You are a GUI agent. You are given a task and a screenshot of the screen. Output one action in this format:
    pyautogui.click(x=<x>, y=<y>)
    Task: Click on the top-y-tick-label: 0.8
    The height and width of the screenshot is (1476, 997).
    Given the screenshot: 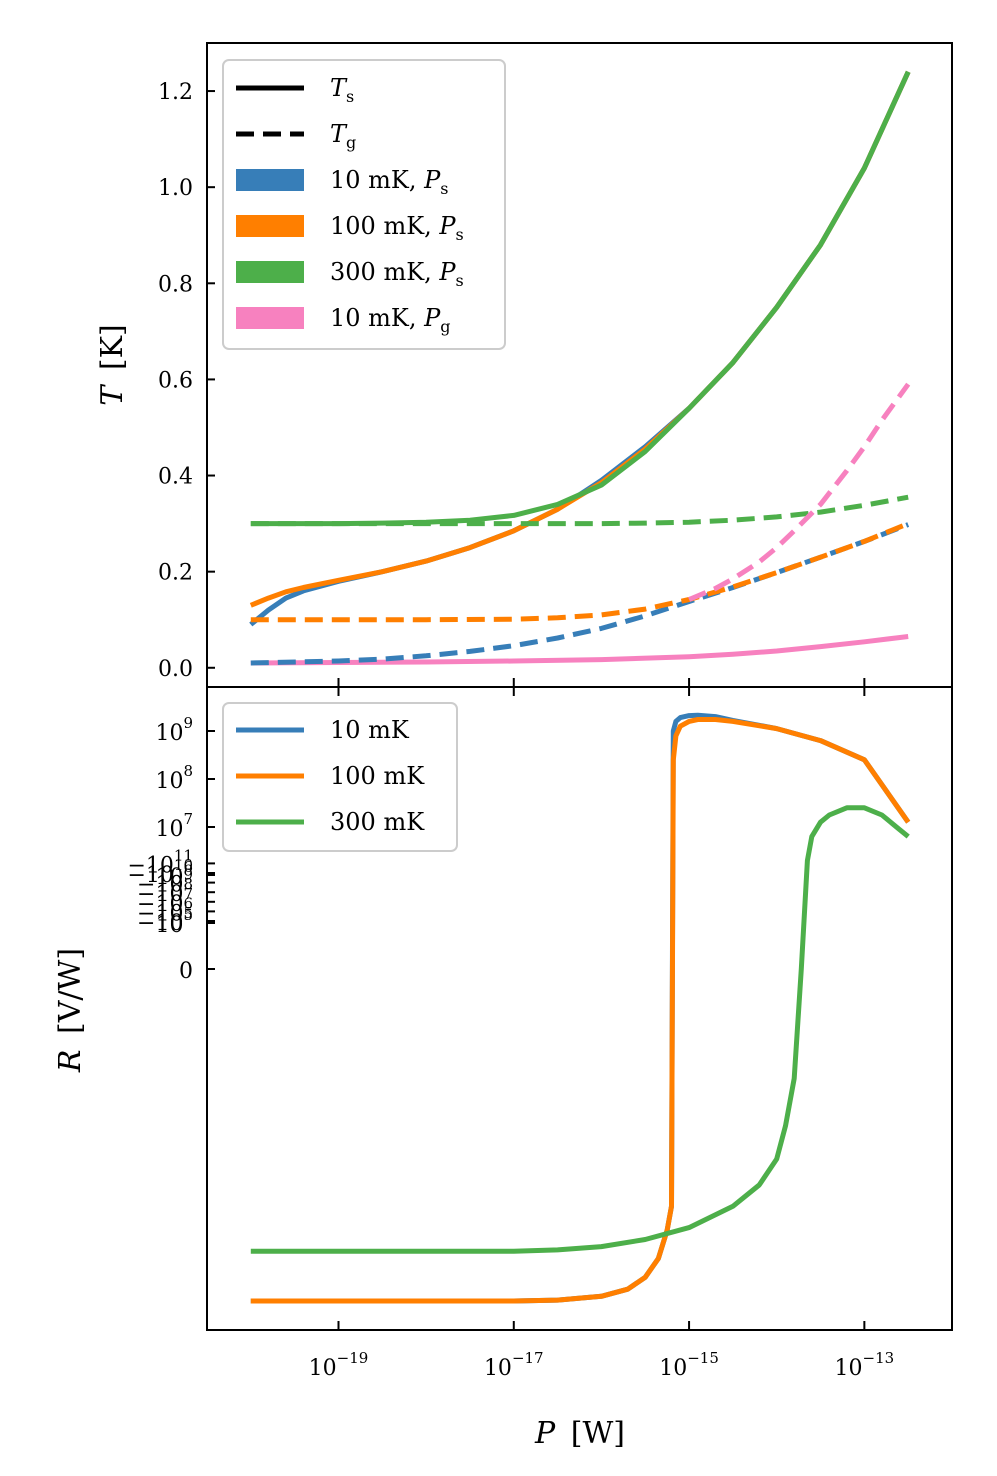 What is the action you would take?
    pyautogui.click(x=175, y=284)
    